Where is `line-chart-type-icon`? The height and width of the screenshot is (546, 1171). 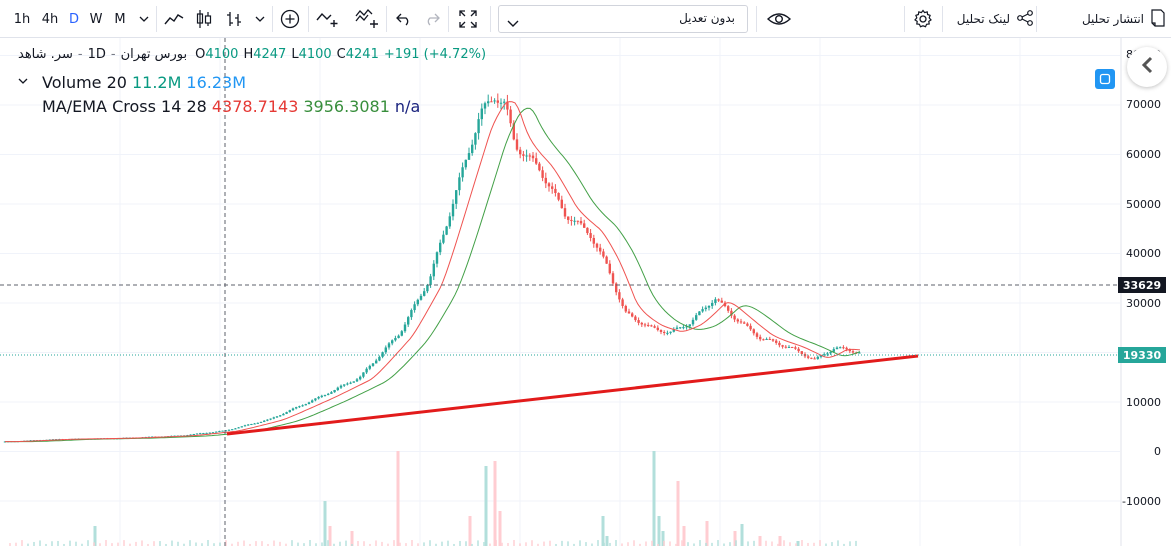 line-chart-type-icon is located at coordinates (174, 19).